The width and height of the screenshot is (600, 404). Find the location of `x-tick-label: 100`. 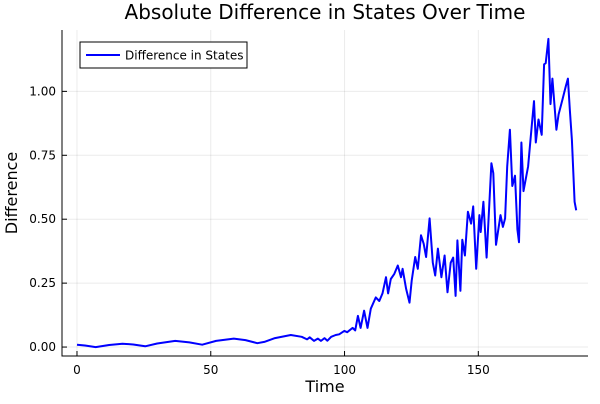

x-tick-label: 100 is located at coordinates (344, 370).